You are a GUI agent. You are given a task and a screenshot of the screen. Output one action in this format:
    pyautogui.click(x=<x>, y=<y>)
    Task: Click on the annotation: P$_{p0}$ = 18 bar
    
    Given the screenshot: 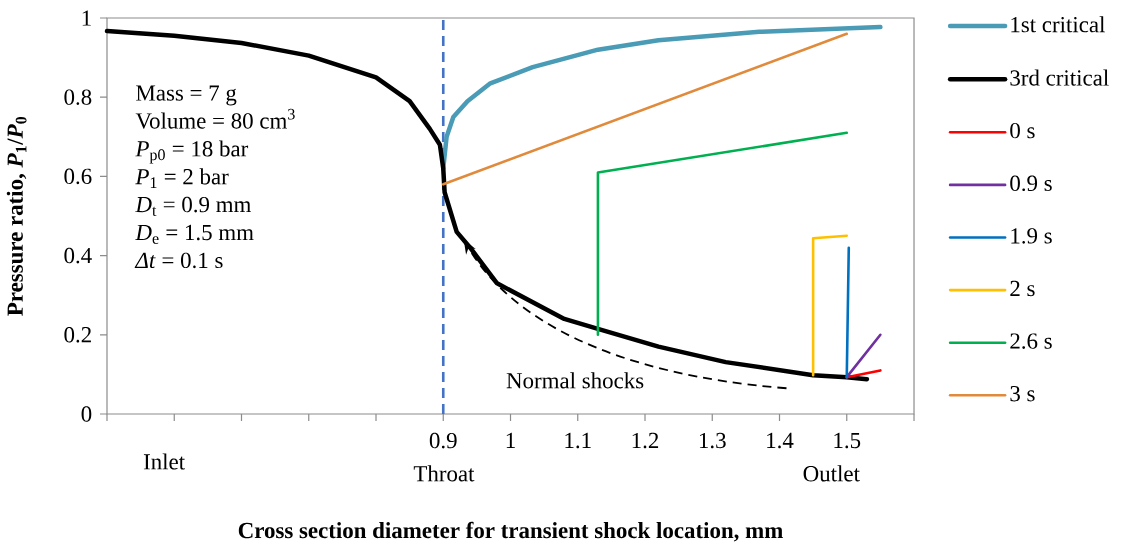 What is the action you would take?
    pyautogui.click(x=192, y=152)
    